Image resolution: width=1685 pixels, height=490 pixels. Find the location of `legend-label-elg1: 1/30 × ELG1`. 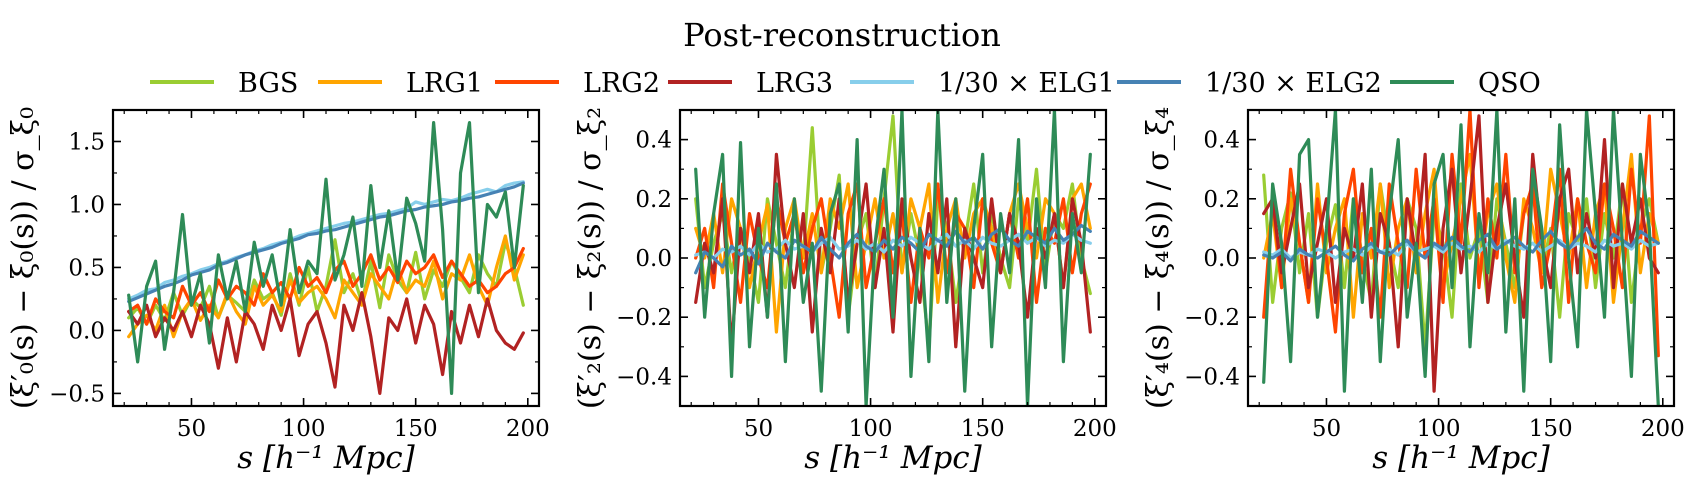

legend-label-elg1: 1/30 × ELG1 is located at coordinates (1026, 83).